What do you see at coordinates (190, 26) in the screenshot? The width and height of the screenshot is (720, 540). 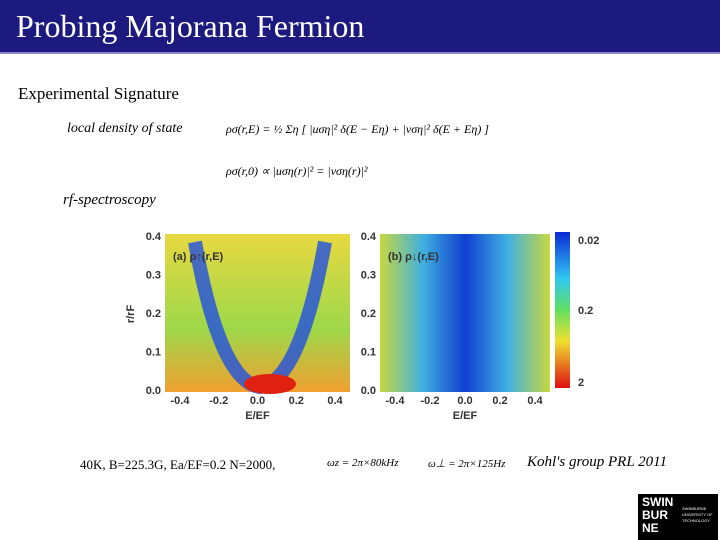 I see `title: Probing Majorana Fermion` at bounding box center [190, 26].